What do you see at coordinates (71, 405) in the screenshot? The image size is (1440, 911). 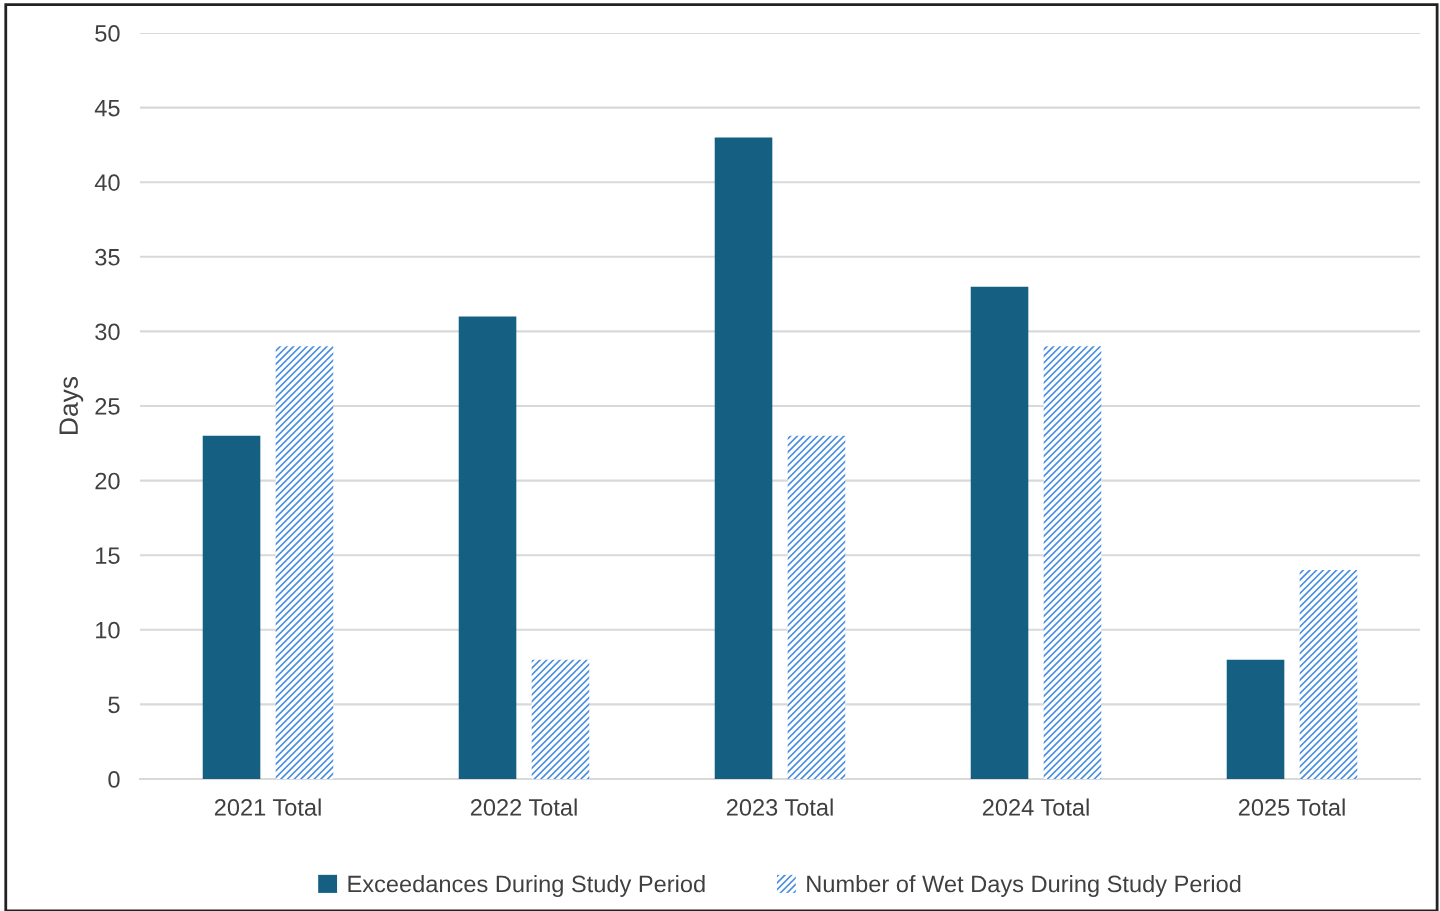 I see `y-axis-title: Days` at bounding box center [71, 405].